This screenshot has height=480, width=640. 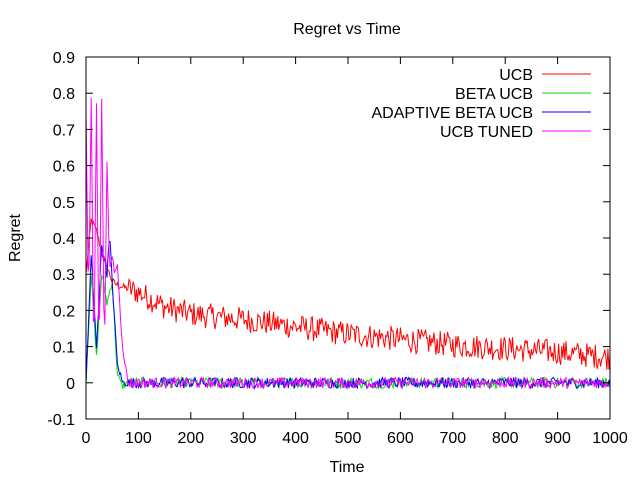 What do you see at coordinates (15, 237) in the screenshot?
I see `y-axis-label: Regret` at bounding box center [15, 237].